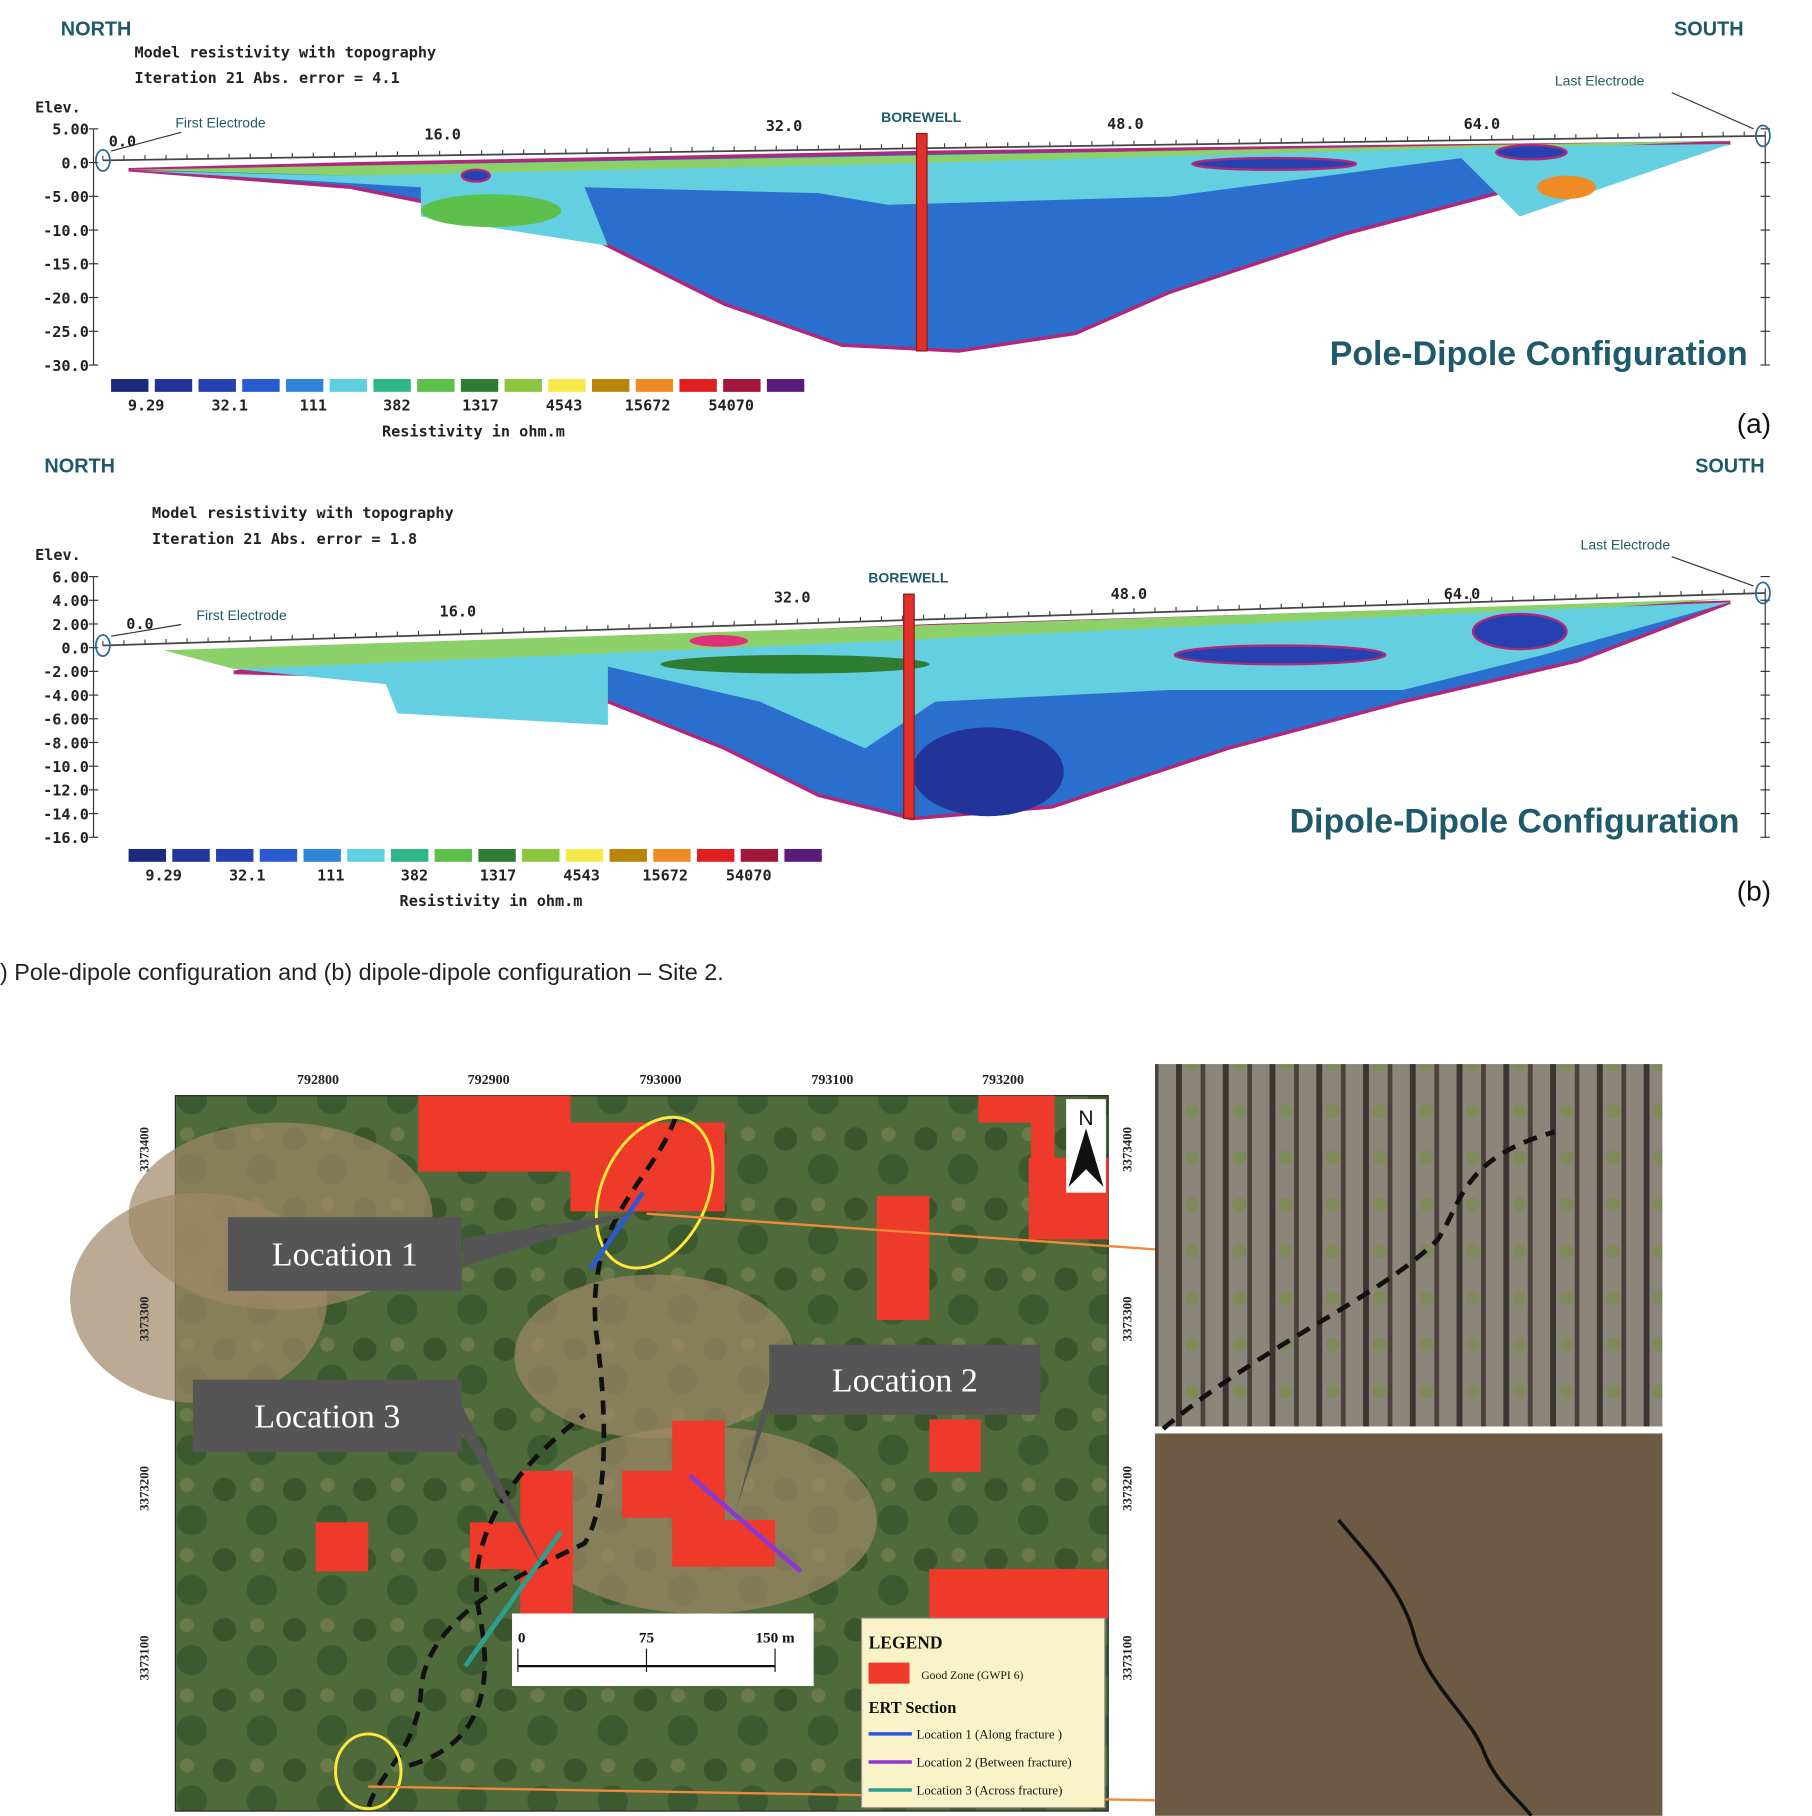 Image resolution: width=1812 pixels, height=1816 pixels. I want to click on scale-label: 9.29, so click(163, 876).